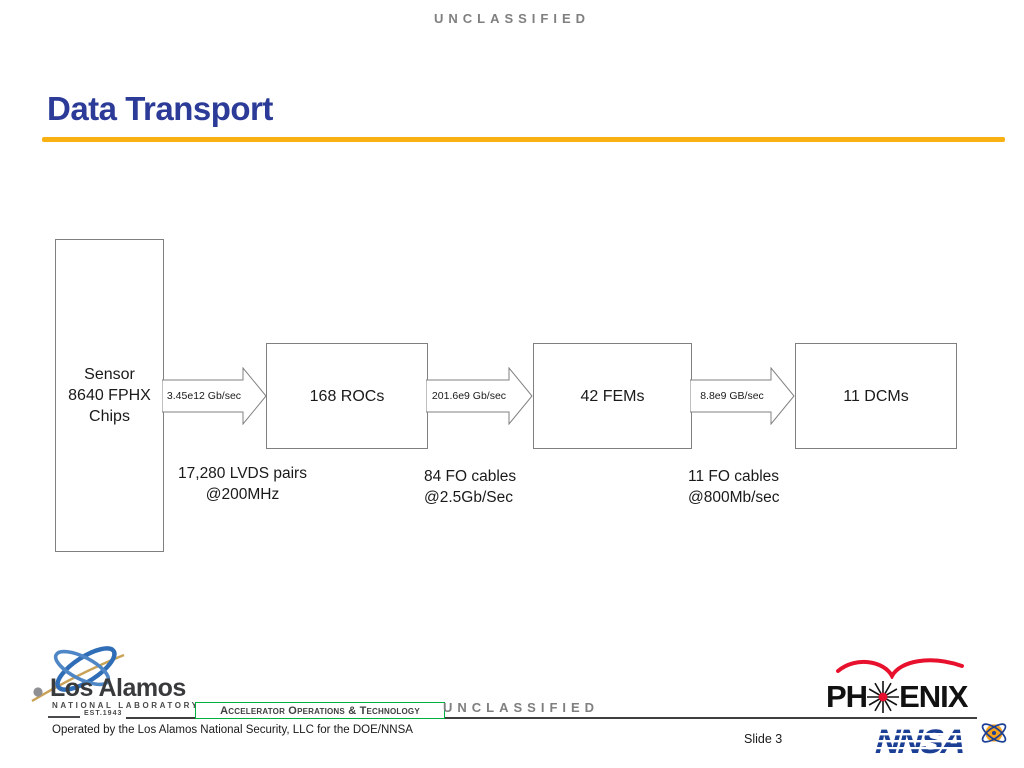  I want to click on aot-banner: Accelerator Operations & Technology, so click(320, 710).